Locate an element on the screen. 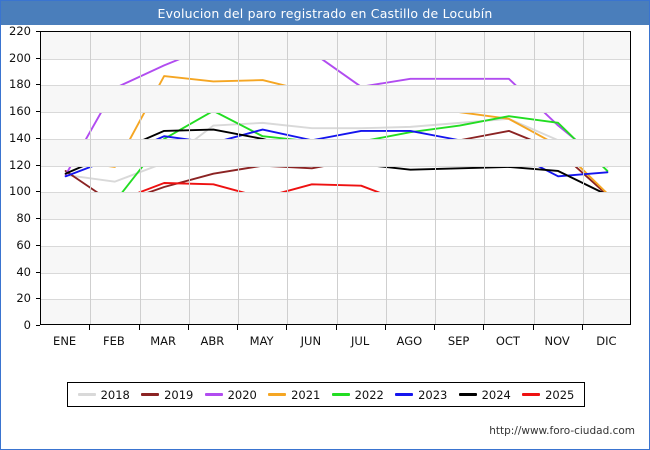 This screenshot has height=450, width=650. legend-item-2024: 2024 is located at coordinates (484, 394).